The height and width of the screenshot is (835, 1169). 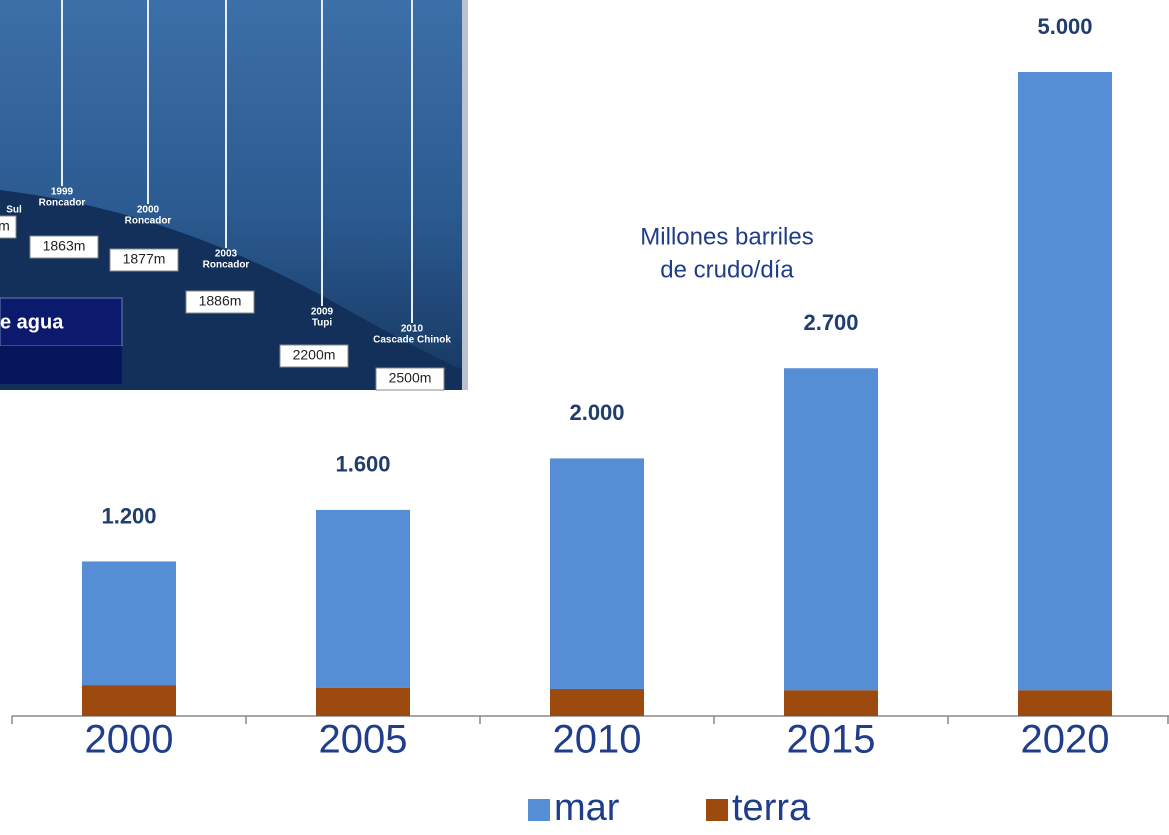 I want to click on x-tick-label: 2005, so click(x=363, y=740).